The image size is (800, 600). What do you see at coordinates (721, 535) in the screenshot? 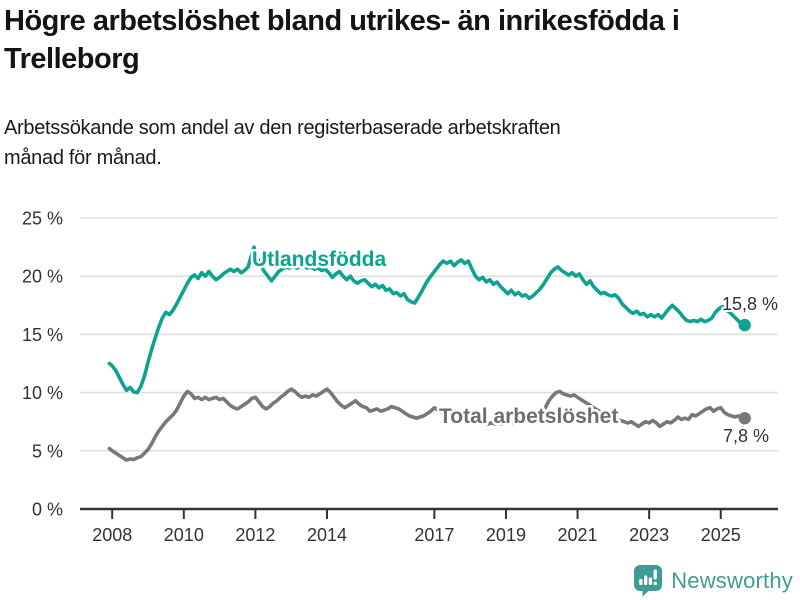
I see `x-tick-label: 2025` at bounding box center [721, 535].